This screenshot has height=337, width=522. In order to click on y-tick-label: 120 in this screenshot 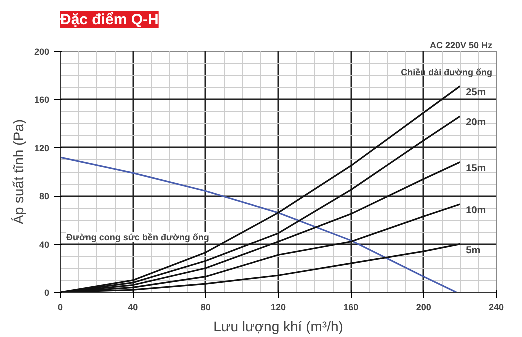, I will do `click(42, 148)`.